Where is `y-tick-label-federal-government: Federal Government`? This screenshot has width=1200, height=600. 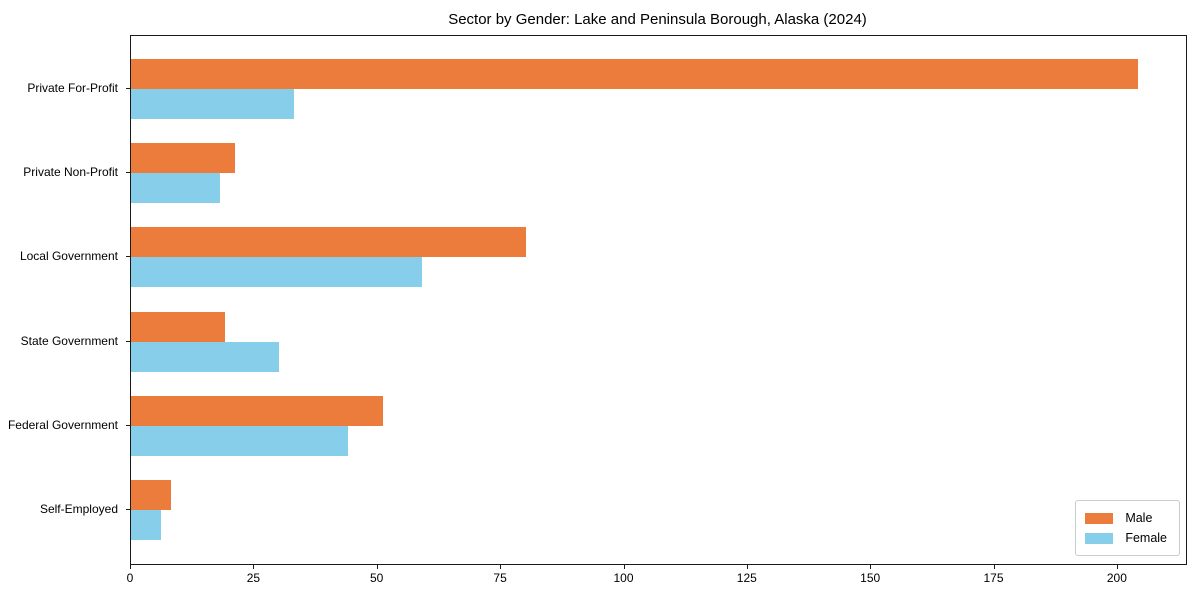
y-tick-label-federal-government: Federal Government is located at coordinates (62, 424).